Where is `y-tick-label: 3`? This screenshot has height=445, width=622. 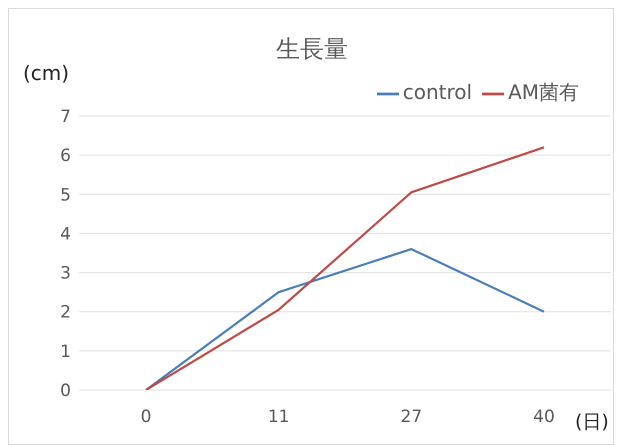 y-tick-label: 3 is located at coordinates (65, 274).